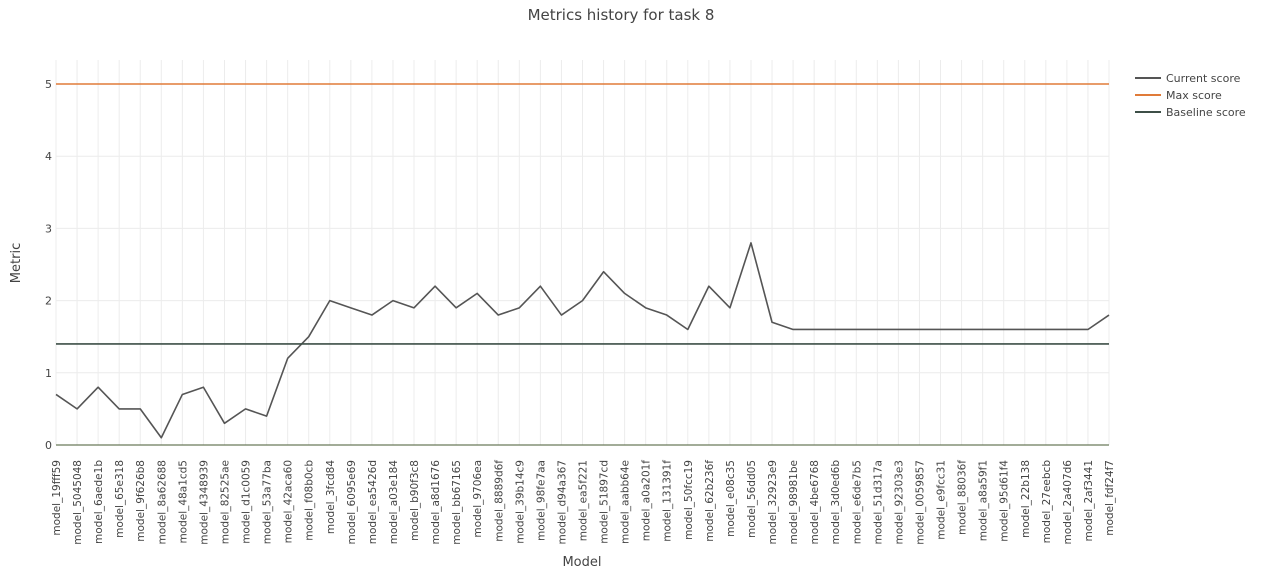 Image resolution: width=1261 pixels, height=575 pixels. What do you see at coordinates (16, 263) in the screenshot?
I see `y-axis-title: Metric` at bounding box center [16, 263].